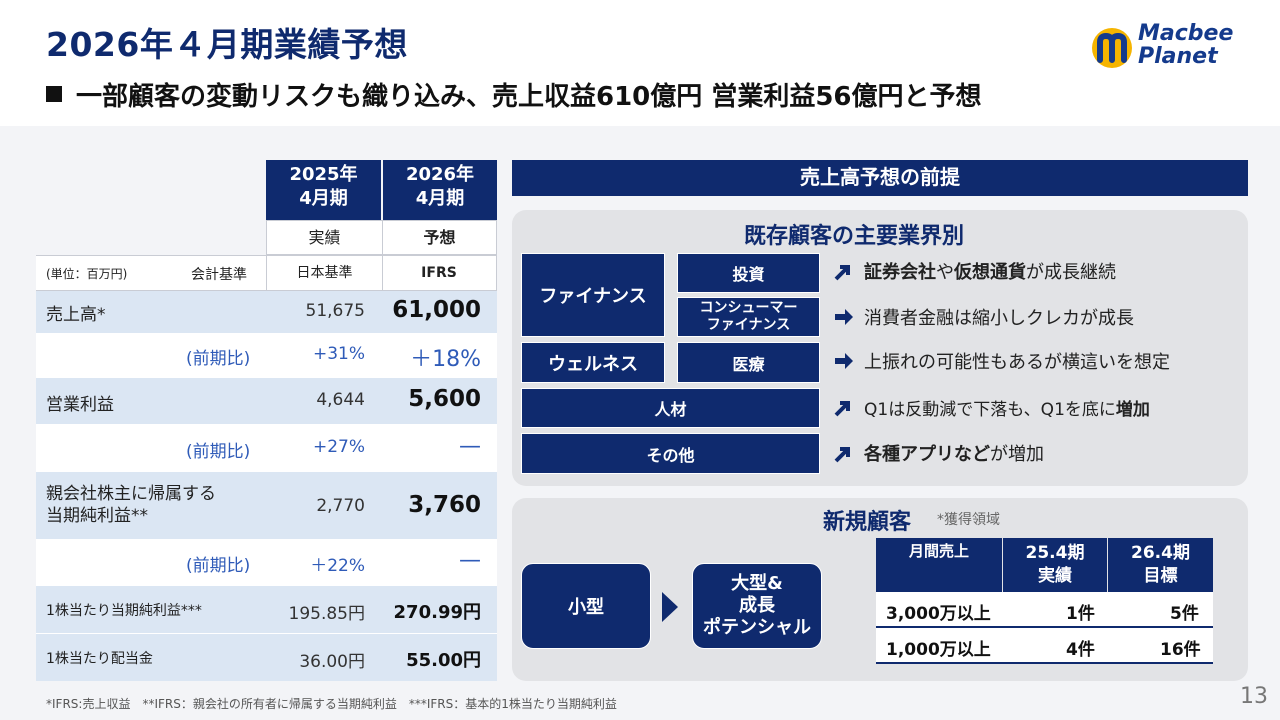  Describe the element at coordinates (266, 401) in the screenshot. I see `table-row-operating-profit: 営業利益 4,644 5,600` at that location.